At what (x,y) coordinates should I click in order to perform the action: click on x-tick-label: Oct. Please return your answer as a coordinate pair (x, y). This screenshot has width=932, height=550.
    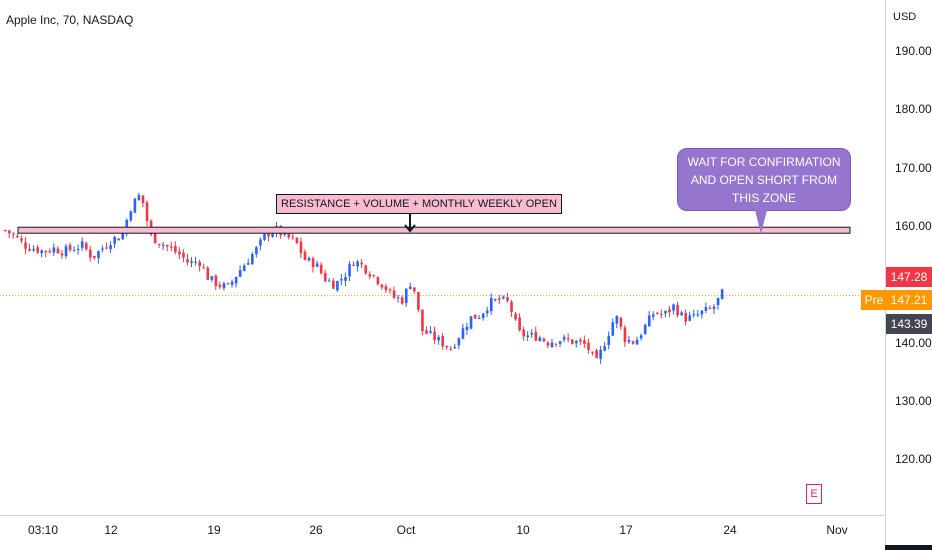
    Looking at the image, I should click on (406, 530).